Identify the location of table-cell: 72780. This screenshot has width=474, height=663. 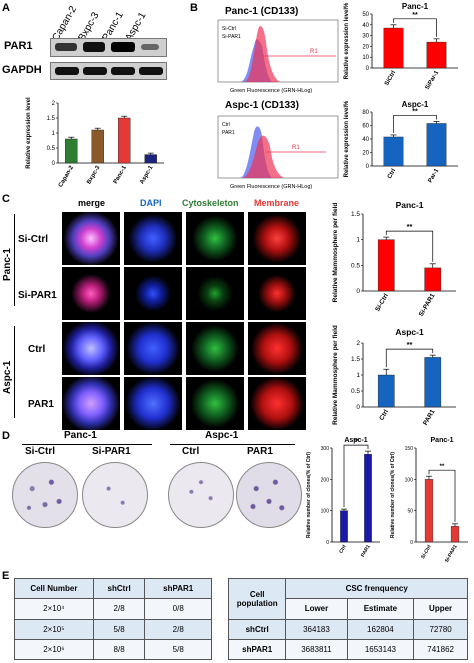
(440, 629).